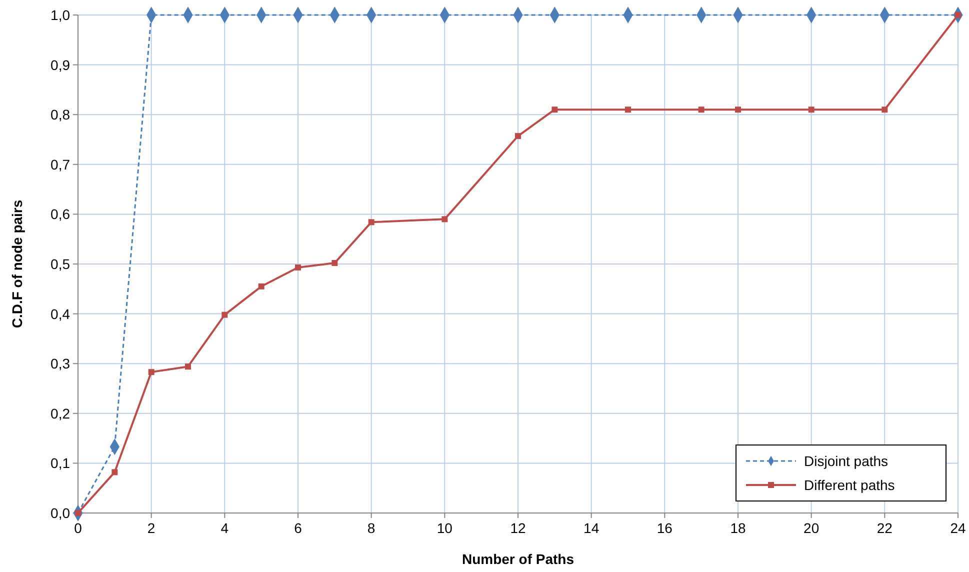  Describe the element at coordinates (849, 485) in the screenshot. I see `legend-label: Different paths` at that location.